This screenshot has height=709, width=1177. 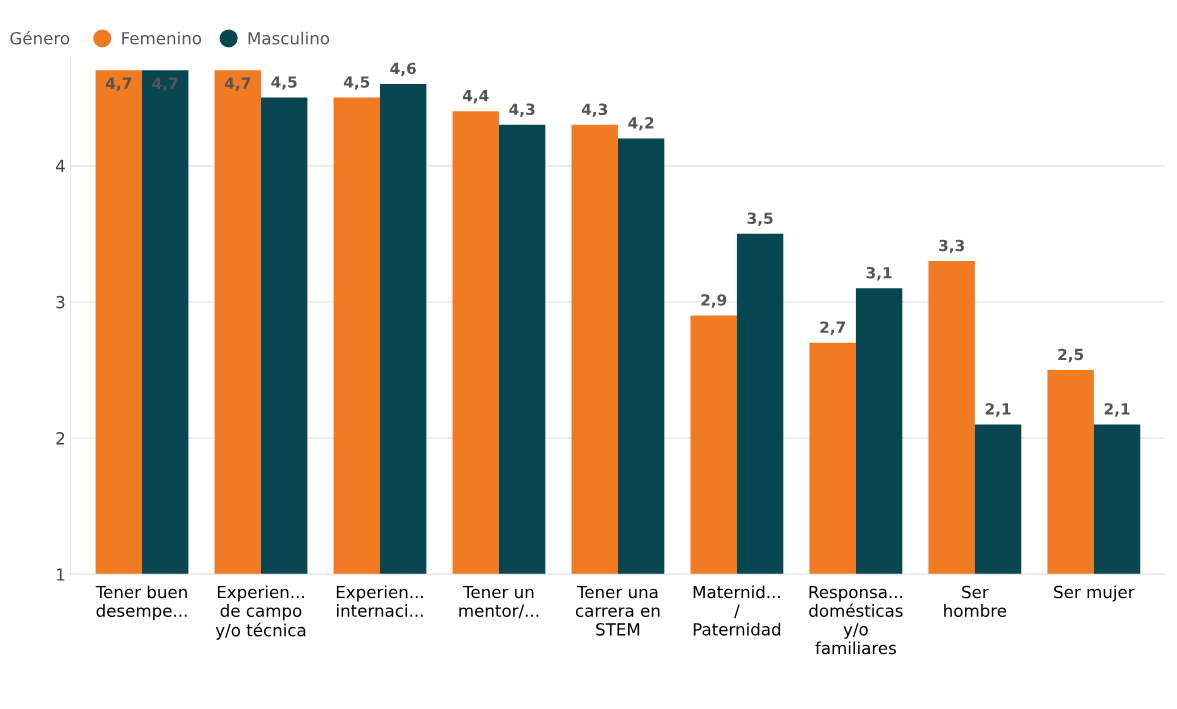 I want to click on data-label: 2,9, so click(x=714, y=301).